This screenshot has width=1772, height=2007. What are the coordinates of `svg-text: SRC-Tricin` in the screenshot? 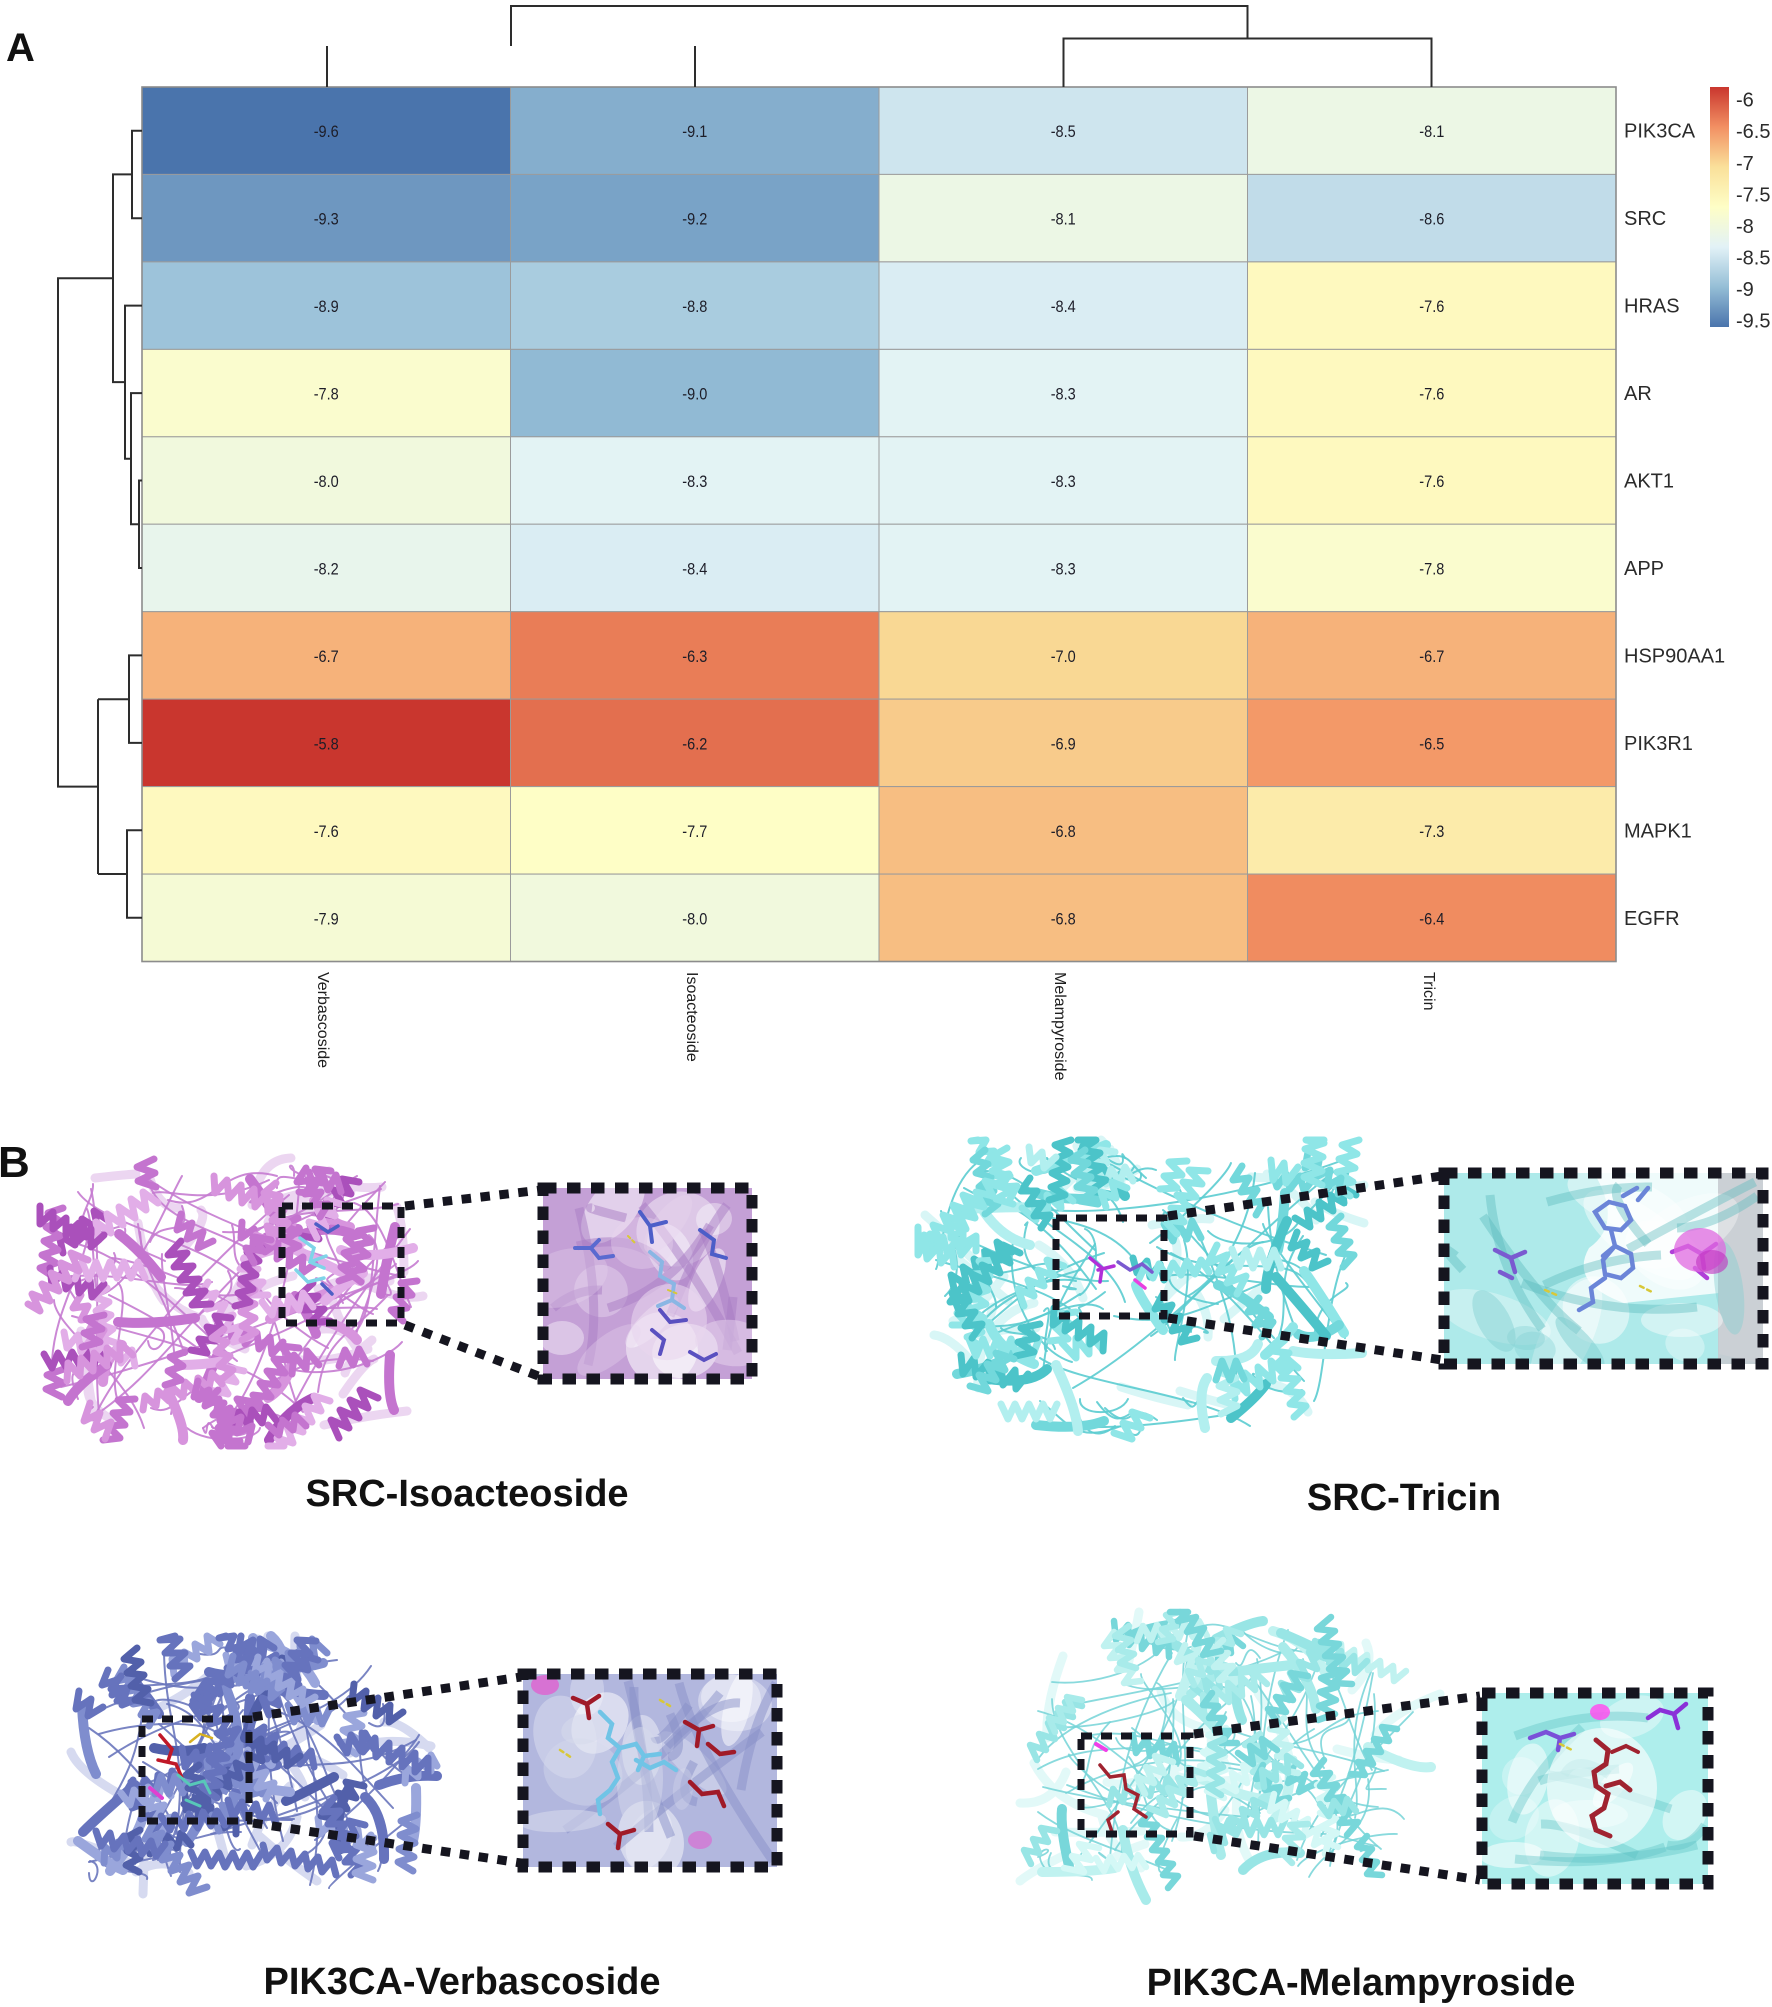 It's located at (1404, 1498).